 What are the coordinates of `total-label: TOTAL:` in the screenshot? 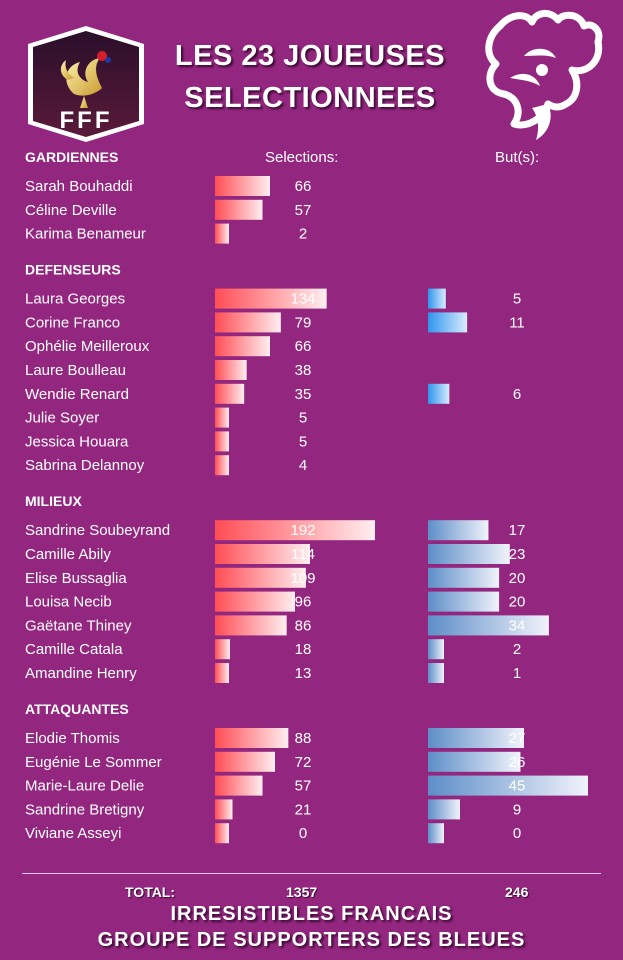 It's located at (150, 892).